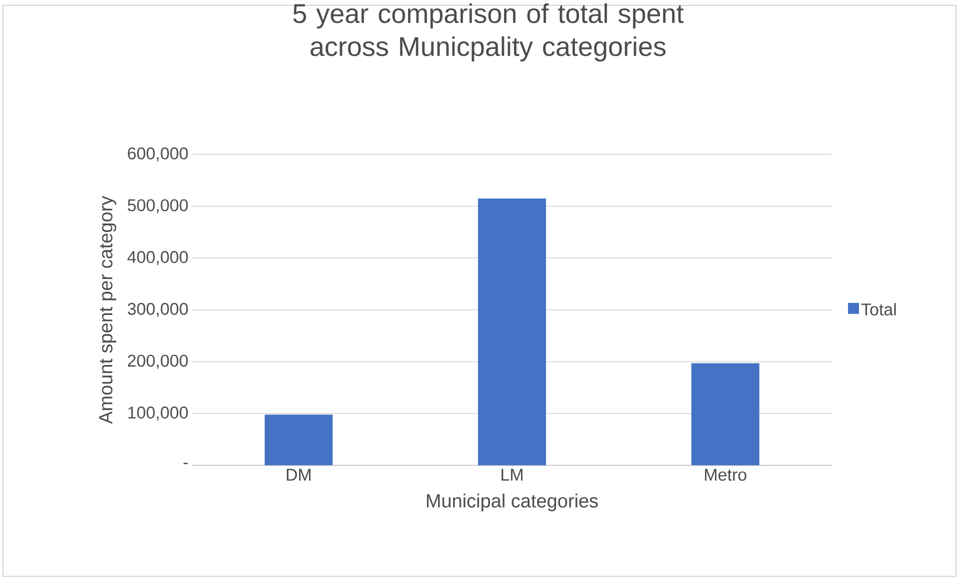  What do you see at coordinates (158, 154) in the screenshot?
I see `y-tick-label: 600,000` at bounding box center [158, 154].